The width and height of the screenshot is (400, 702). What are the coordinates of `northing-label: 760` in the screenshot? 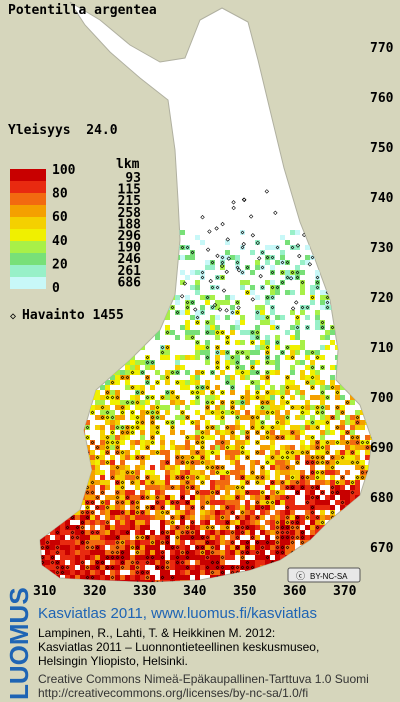 It's located at (382, 98).